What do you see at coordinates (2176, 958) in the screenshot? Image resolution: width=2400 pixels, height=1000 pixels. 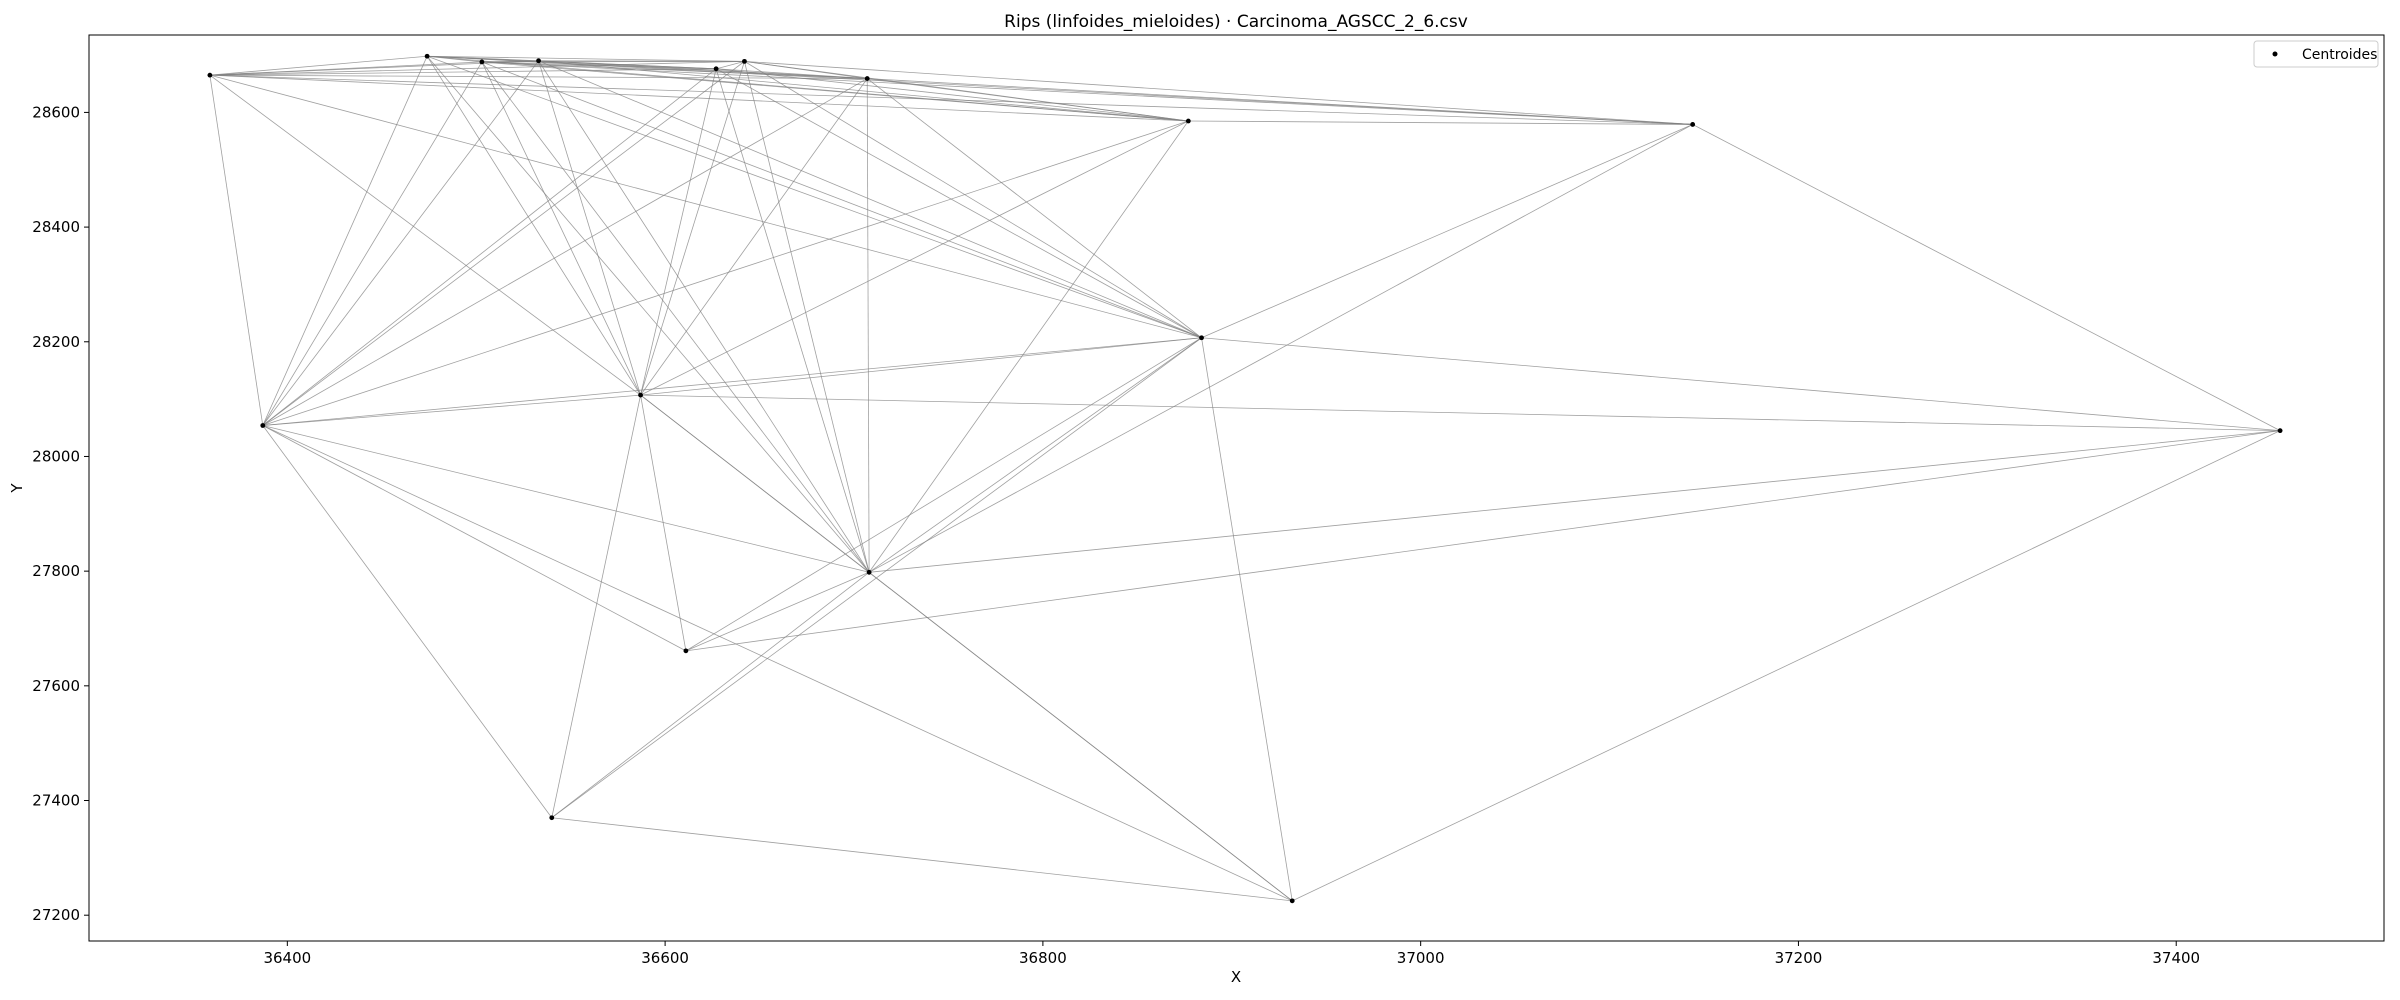 I see `x-tick-label: 37400` at bounding box center [2176, 958].